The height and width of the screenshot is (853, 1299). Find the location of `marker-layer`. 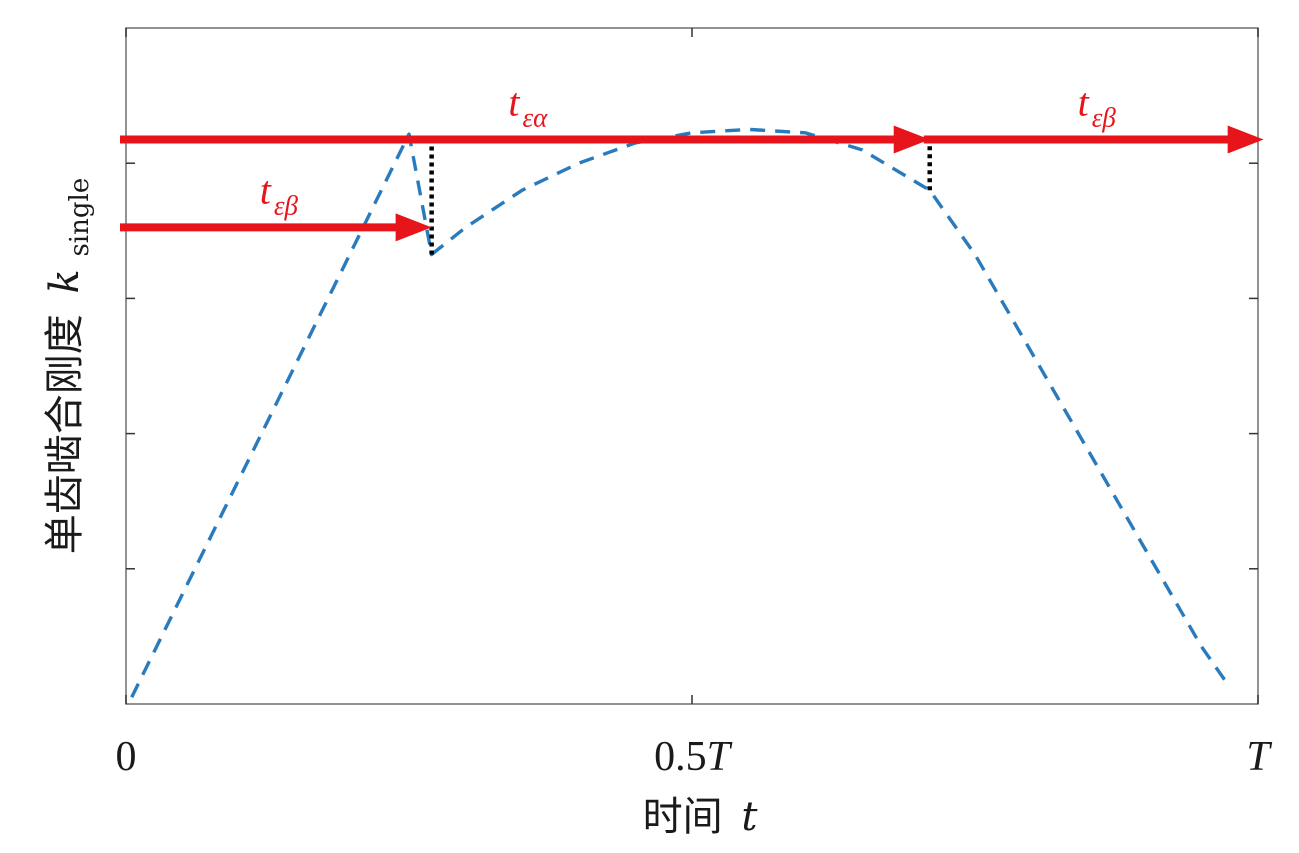

marker-layer is located at coordinates (680, 197).